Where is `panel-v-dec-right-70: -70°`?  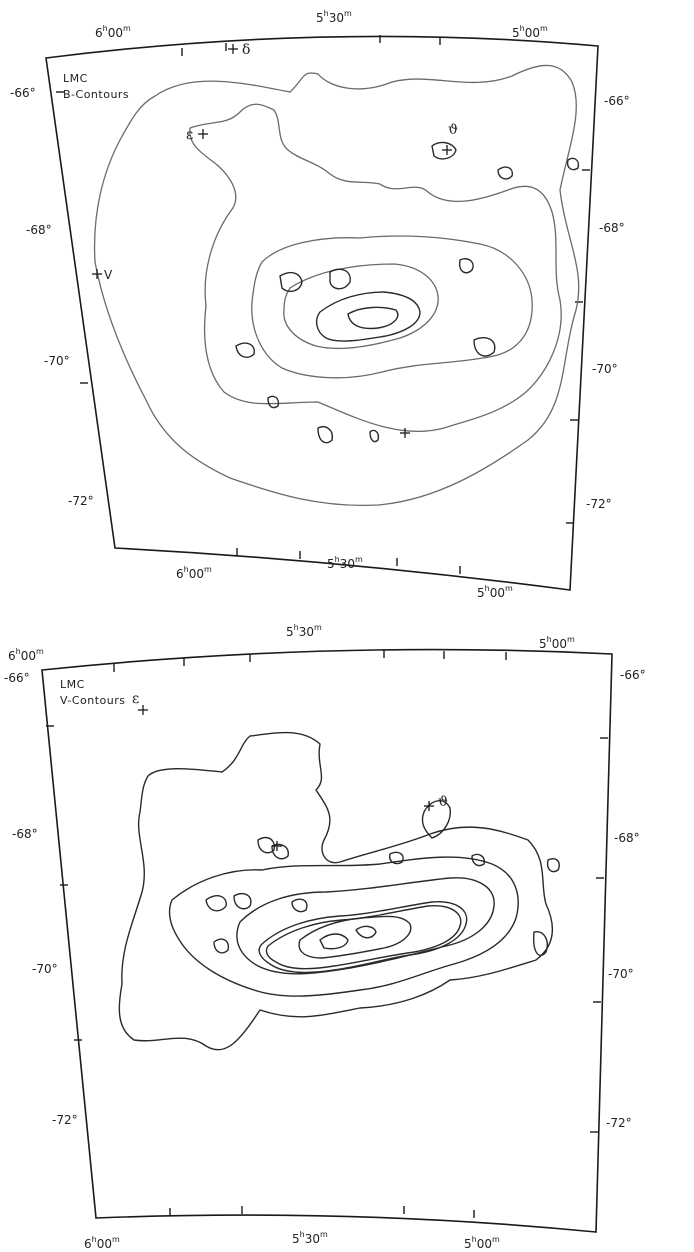 panel-v-dec-right-70: -70° is located at coordinates (621, 974).